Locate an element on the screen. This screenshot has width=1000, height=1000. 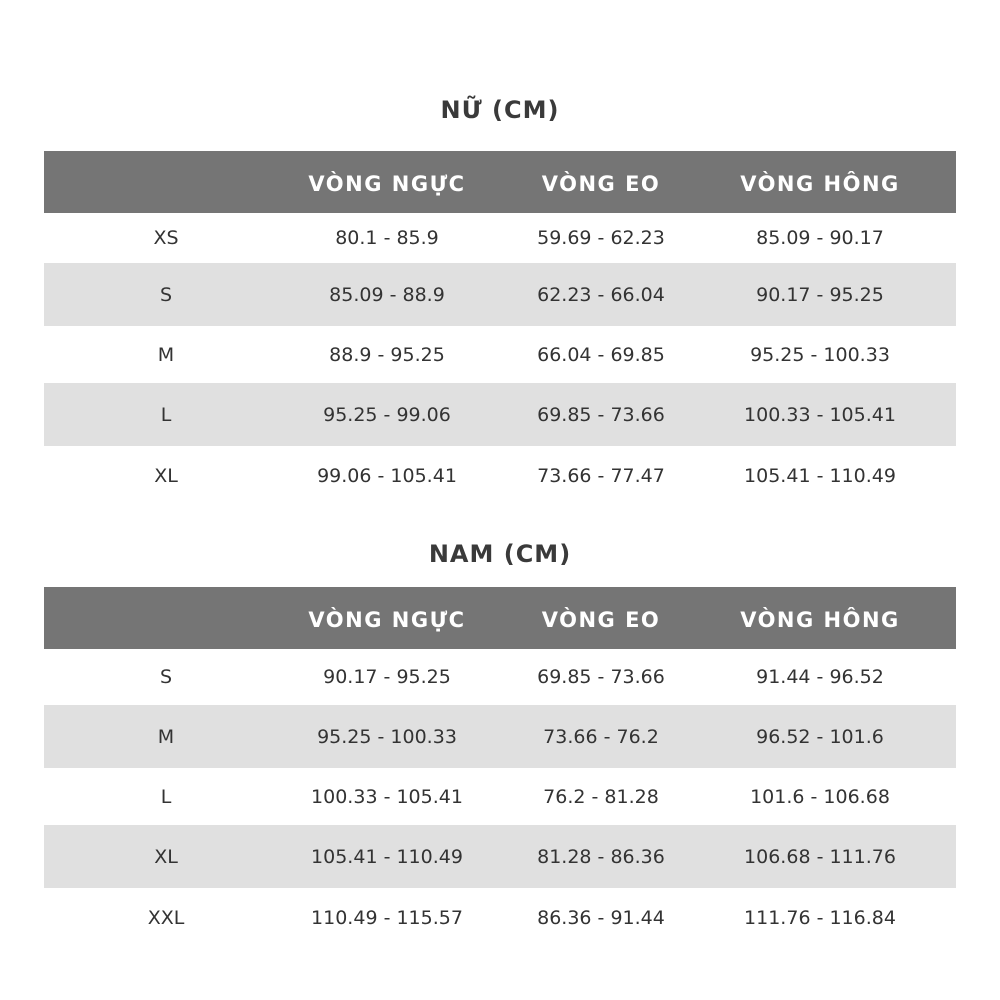
hip-cell: 106.68 - 111.76 is located at coordinates (820, 856).